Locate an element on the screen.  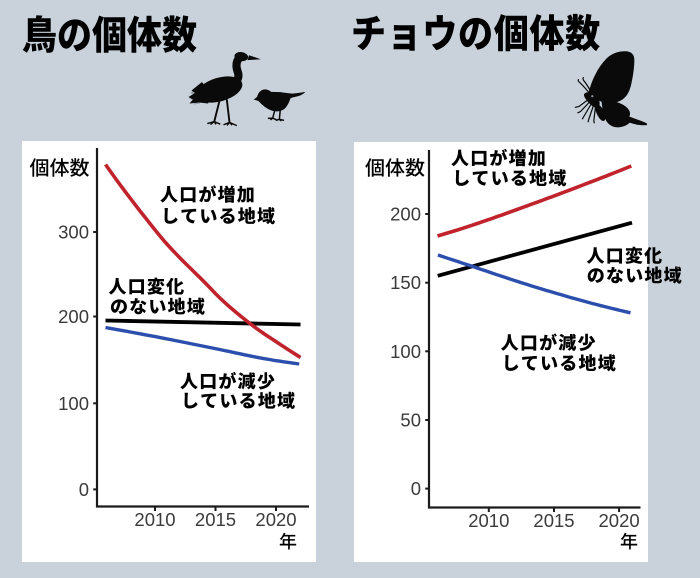
svg-text: 150 is located at coordinates (405, 282).